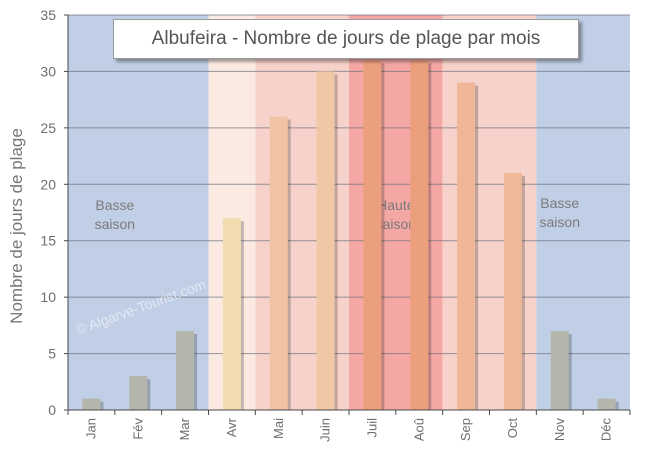 This screenshot has width=650, height=450. Describe the element at coordinates (348, 429) in the screenshot. I see `x-tick-labels: Jan Fév Mar Avr Mai Juin Juil Aoû Sep Oct Nov Déc` at that location.